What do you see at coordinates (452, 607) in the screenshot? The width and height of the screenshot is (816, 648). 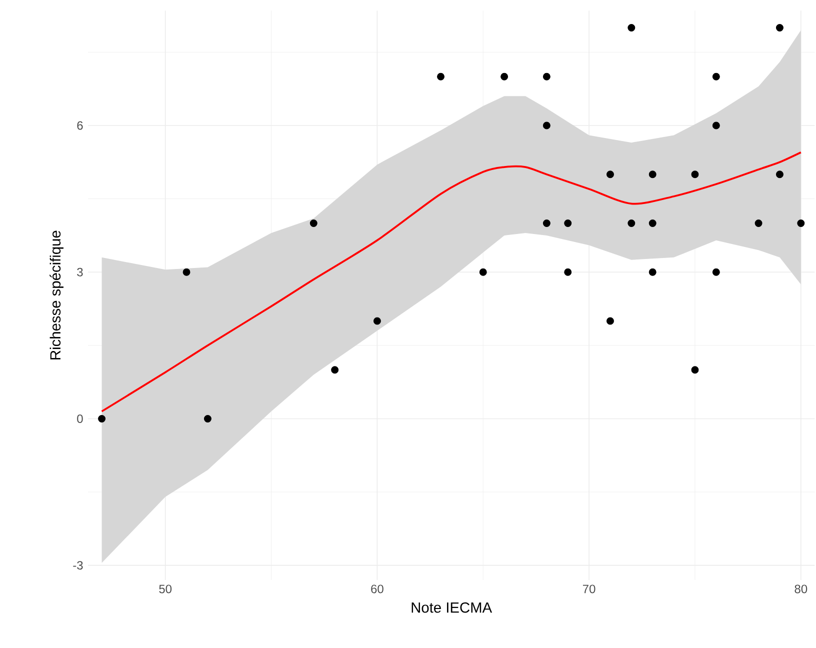 I see `x-axis-title: Note IECMA` at bounding box center [452, 607].